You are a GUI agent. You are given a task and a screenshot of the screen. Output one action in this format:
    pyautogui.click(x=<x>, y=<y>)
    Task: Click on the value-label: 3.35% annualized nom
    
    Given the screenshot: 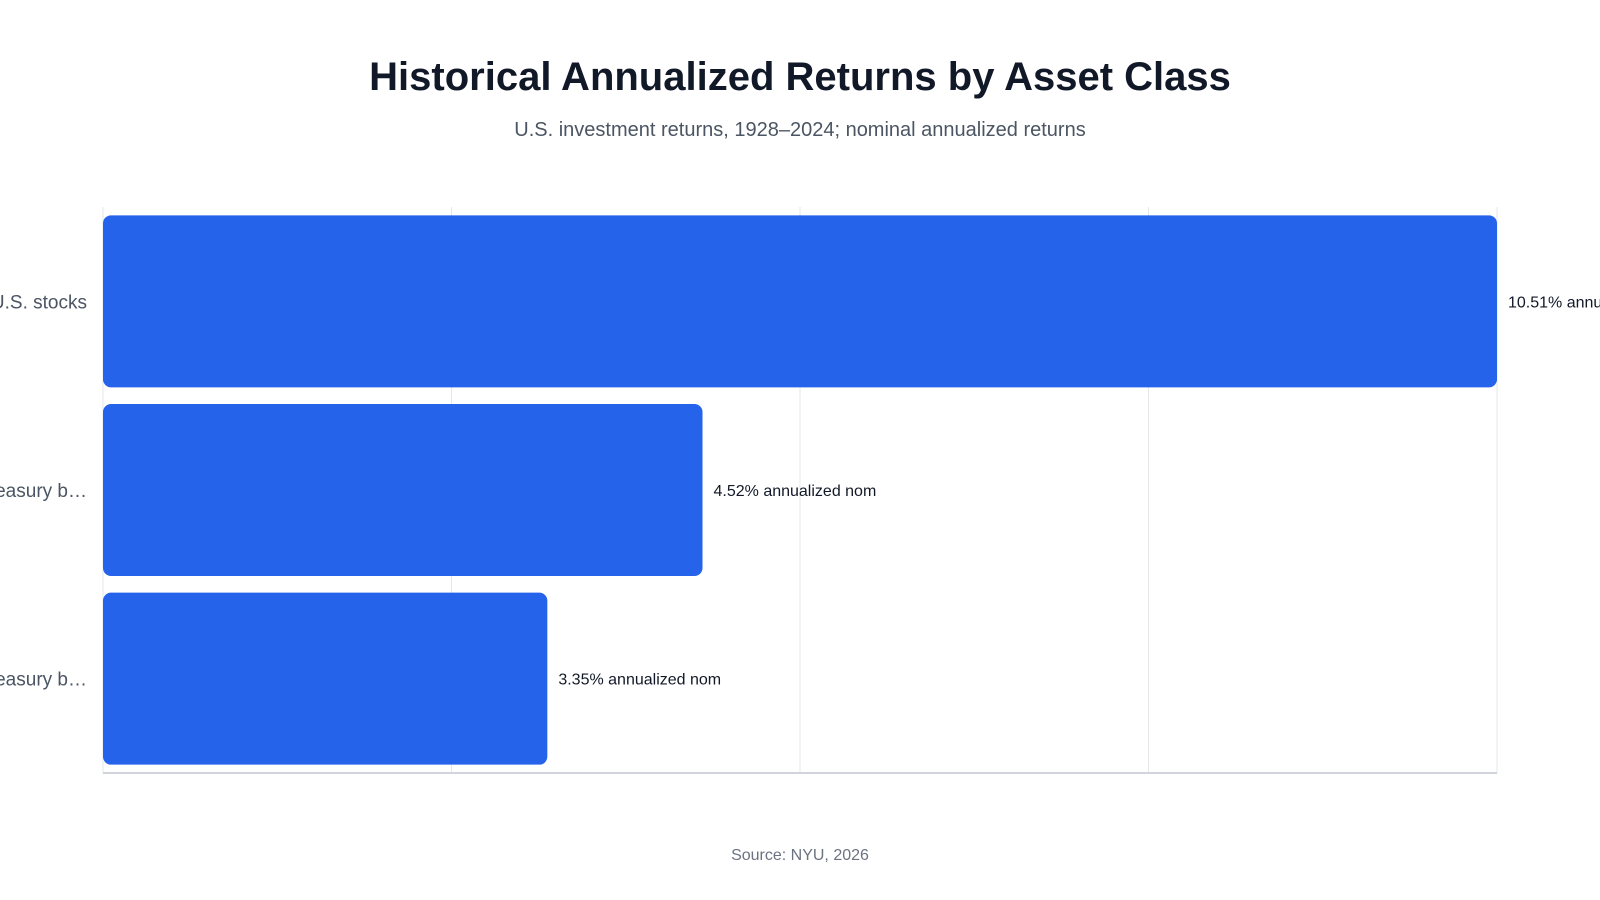 What is the action you would take?
    pyautogui.click(x=639, y=680)
    